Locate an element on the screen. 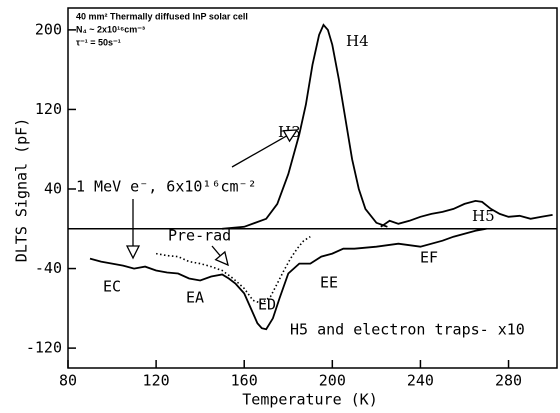  x-tick-label: 200 is located at coordinates (332, 381).